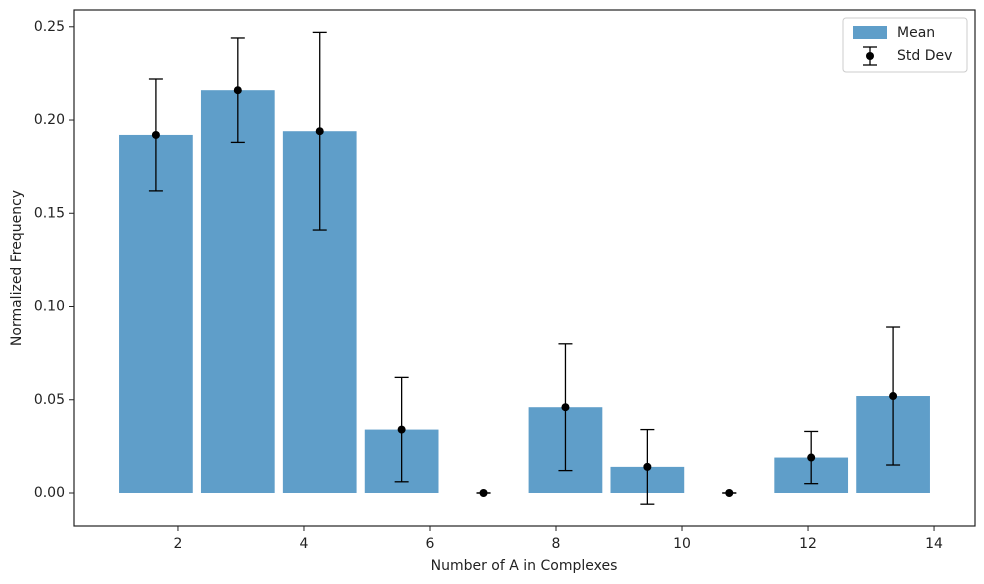 This screenshot has height=584, width=984. I want to click on x-axis-label: Number of A in Complexes, so click(524, 566).